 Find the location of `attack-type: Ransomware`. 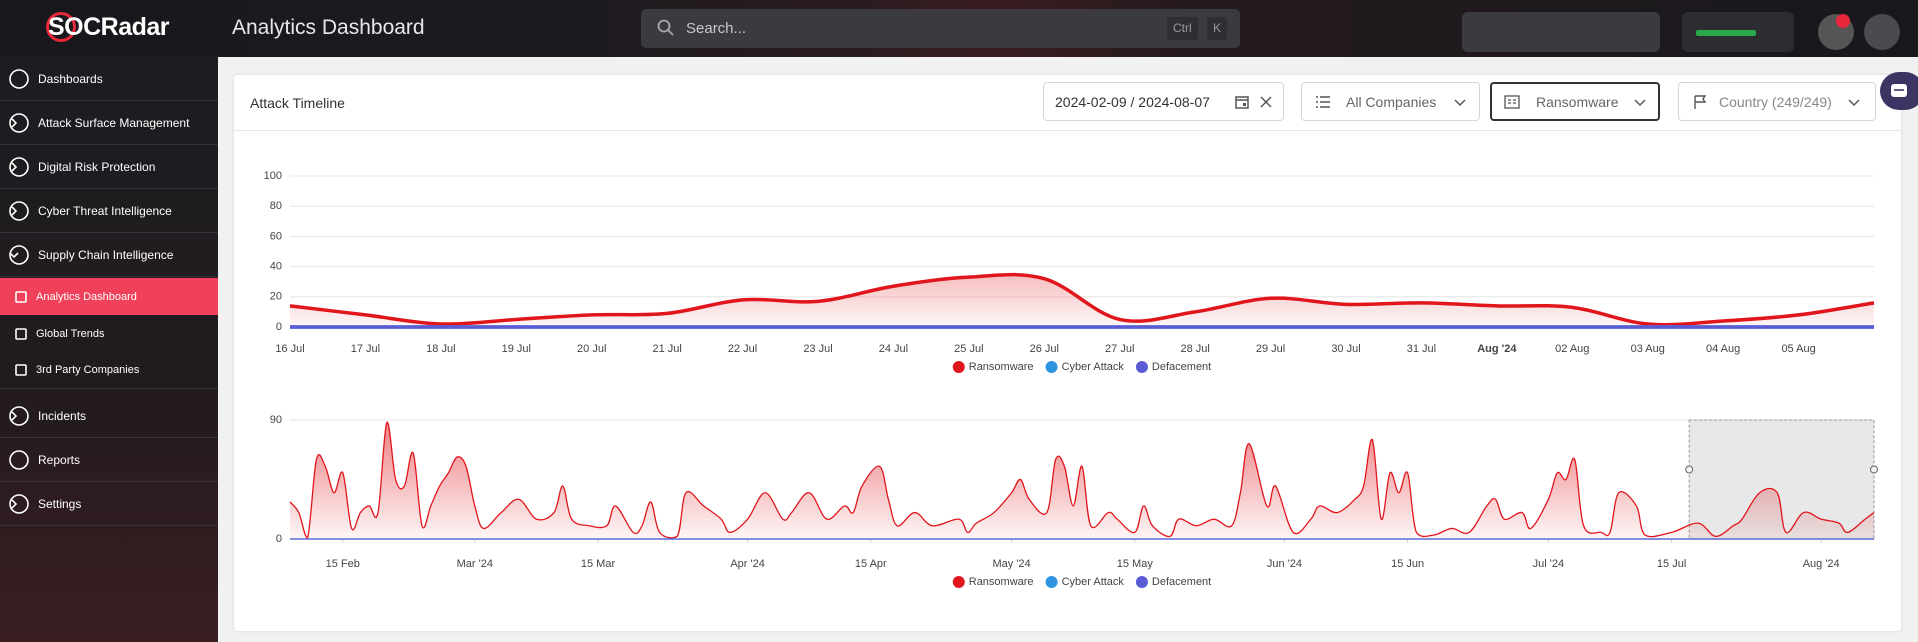

attack-type: Ransomware is located at coordinates (1577, 102).